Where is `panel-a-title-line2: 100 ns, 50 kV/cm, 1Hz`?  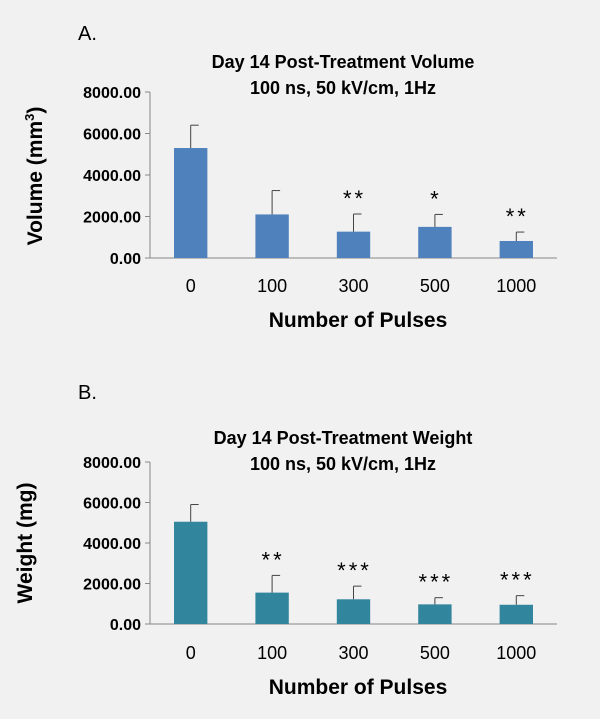 panel-a-title-line2: 100 ns, 50 kV/cm, 1Hz is located at coordinates (343, 88).